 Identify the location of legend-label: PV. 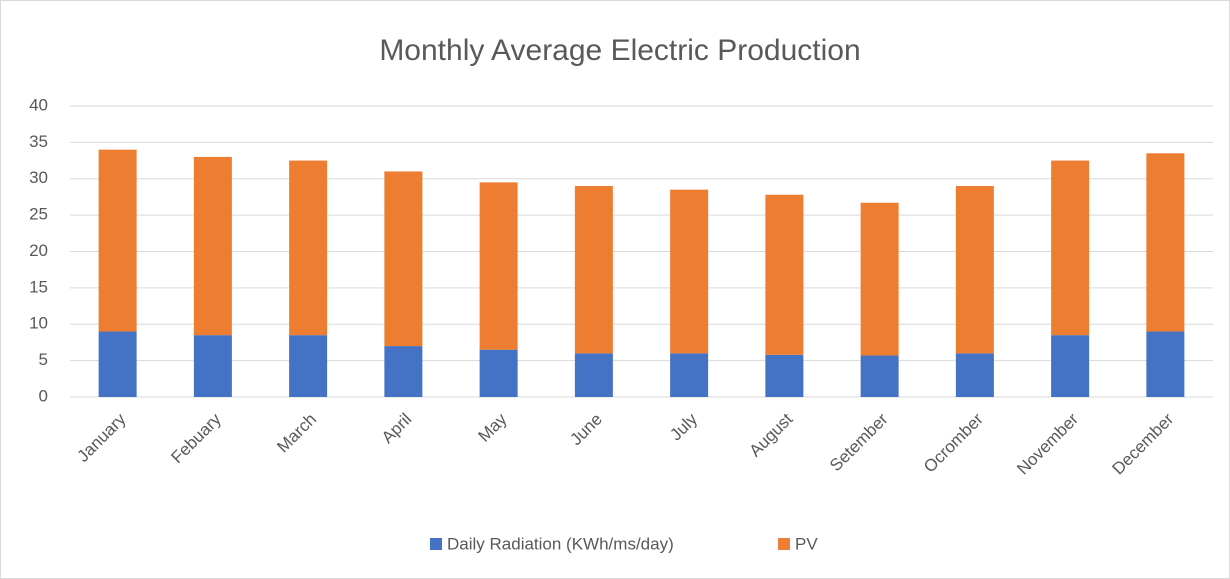
(806, 543).